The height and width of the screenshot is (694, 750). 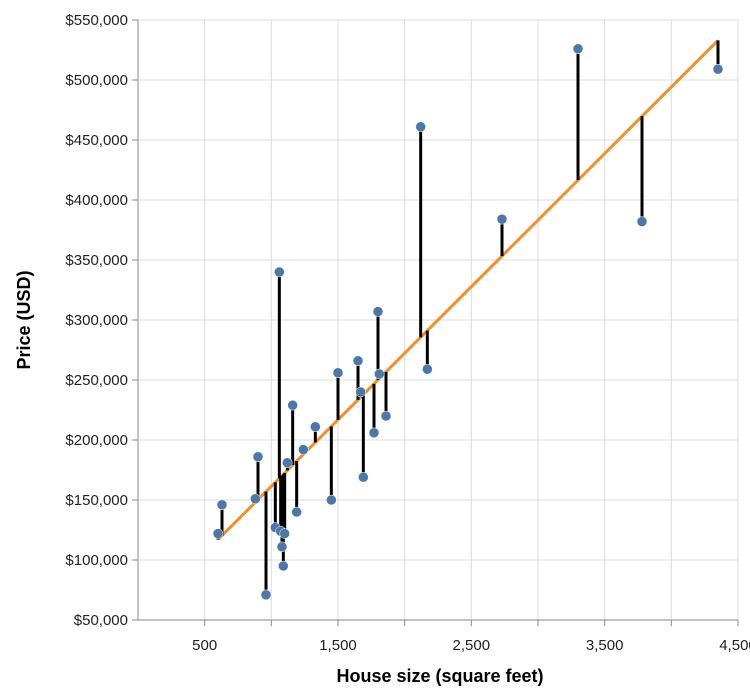 What do you see at coordinates (96, 500) in the screenshot?
I see `y-tick-label: $150,000` at bounding box center [96, 500].